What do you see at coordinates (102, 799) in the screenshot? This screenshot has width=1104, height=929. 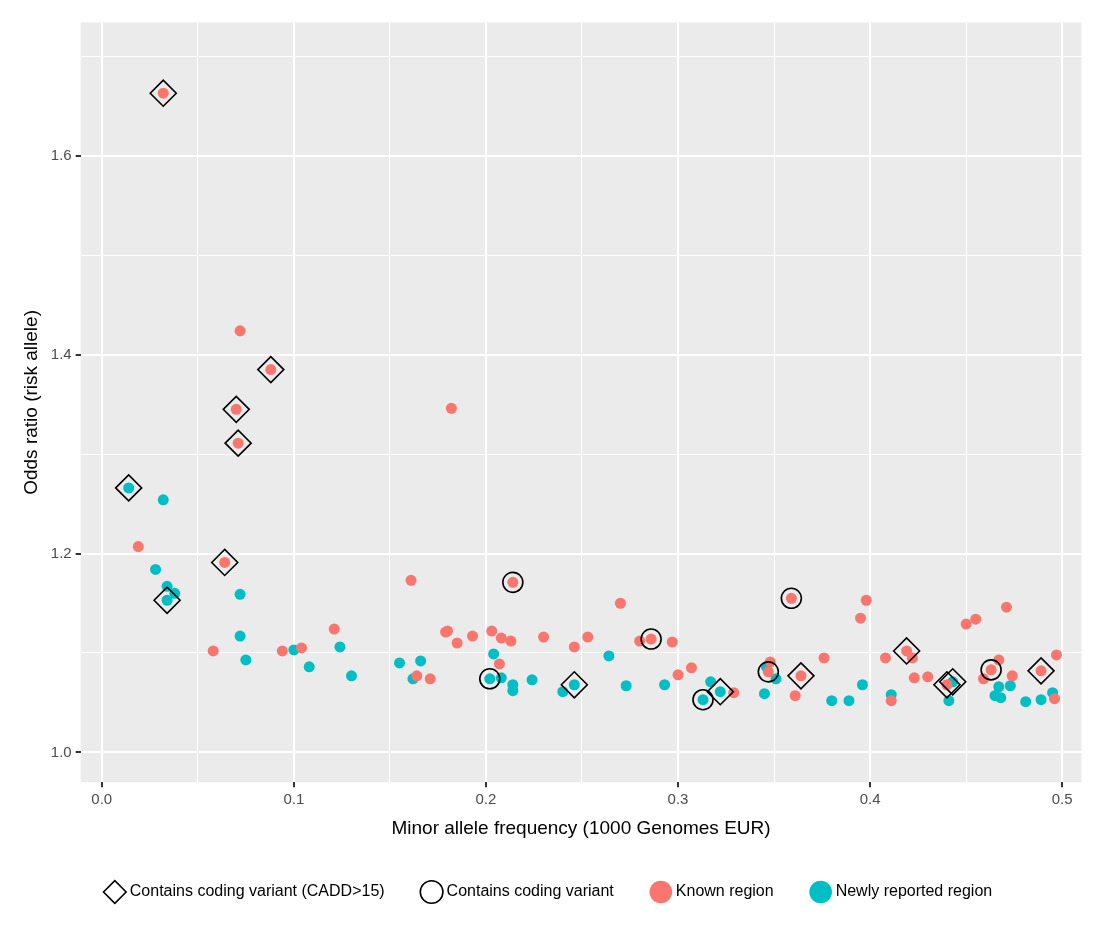 I see `x-tick-label: 0.0` at bounding box center [102, 799].